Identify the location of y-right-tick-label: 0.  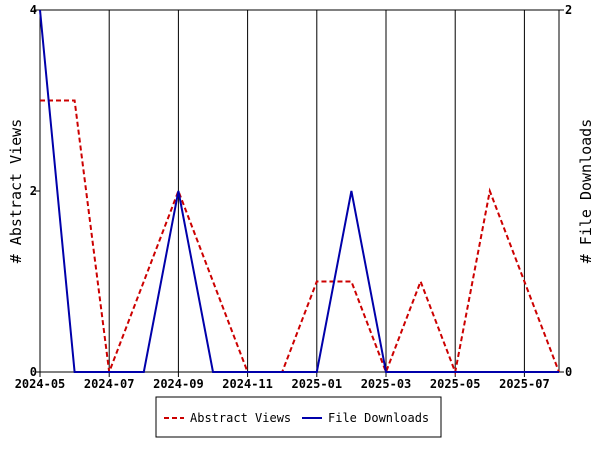
(568, 372).